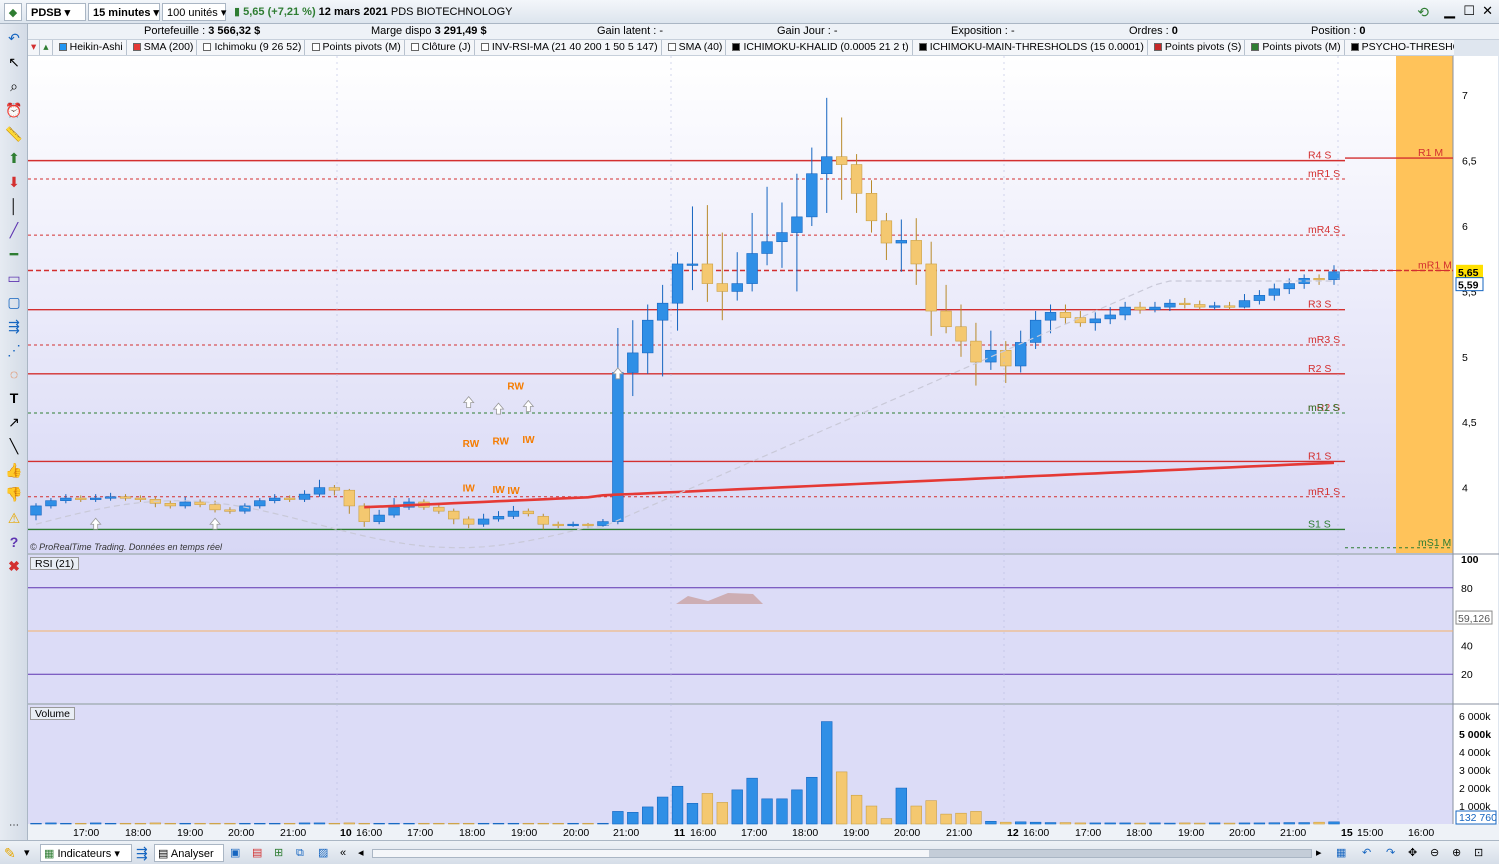 The width and height of the screenshot is (1499, 864). What do you see at coordinates (630, 31) in the screenshot?
I see `gain-latent-field: Gain latent : -` at bounding box center [630, 31].